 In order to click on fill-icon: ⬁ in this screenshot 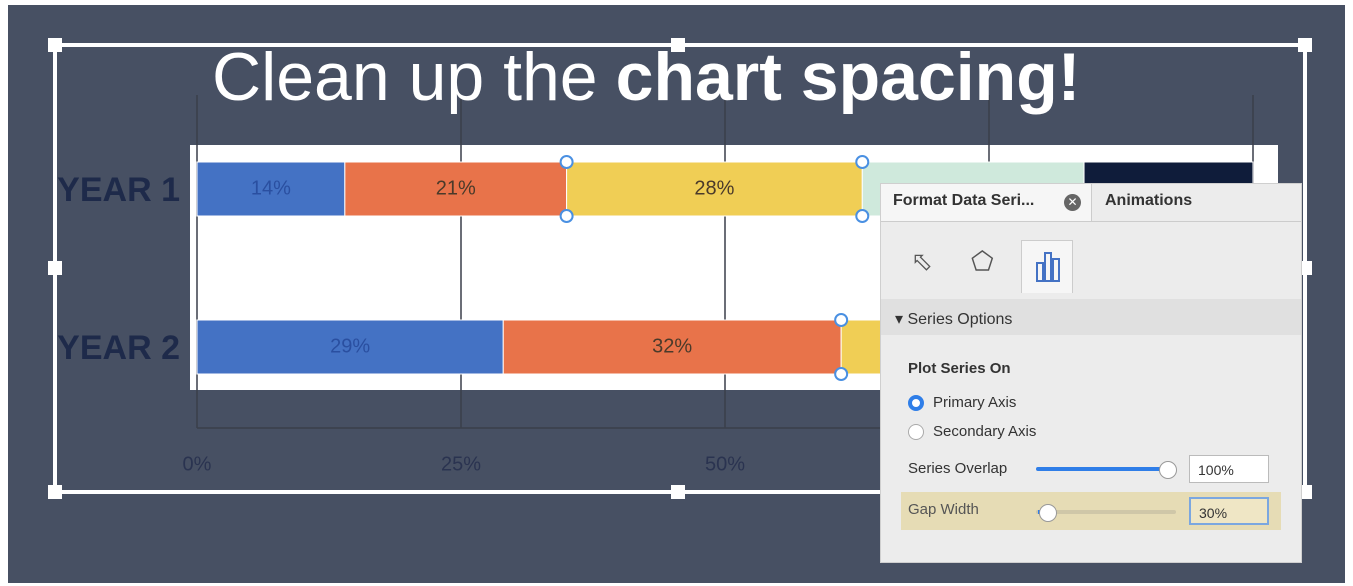, I will do `click(922, 261)`.